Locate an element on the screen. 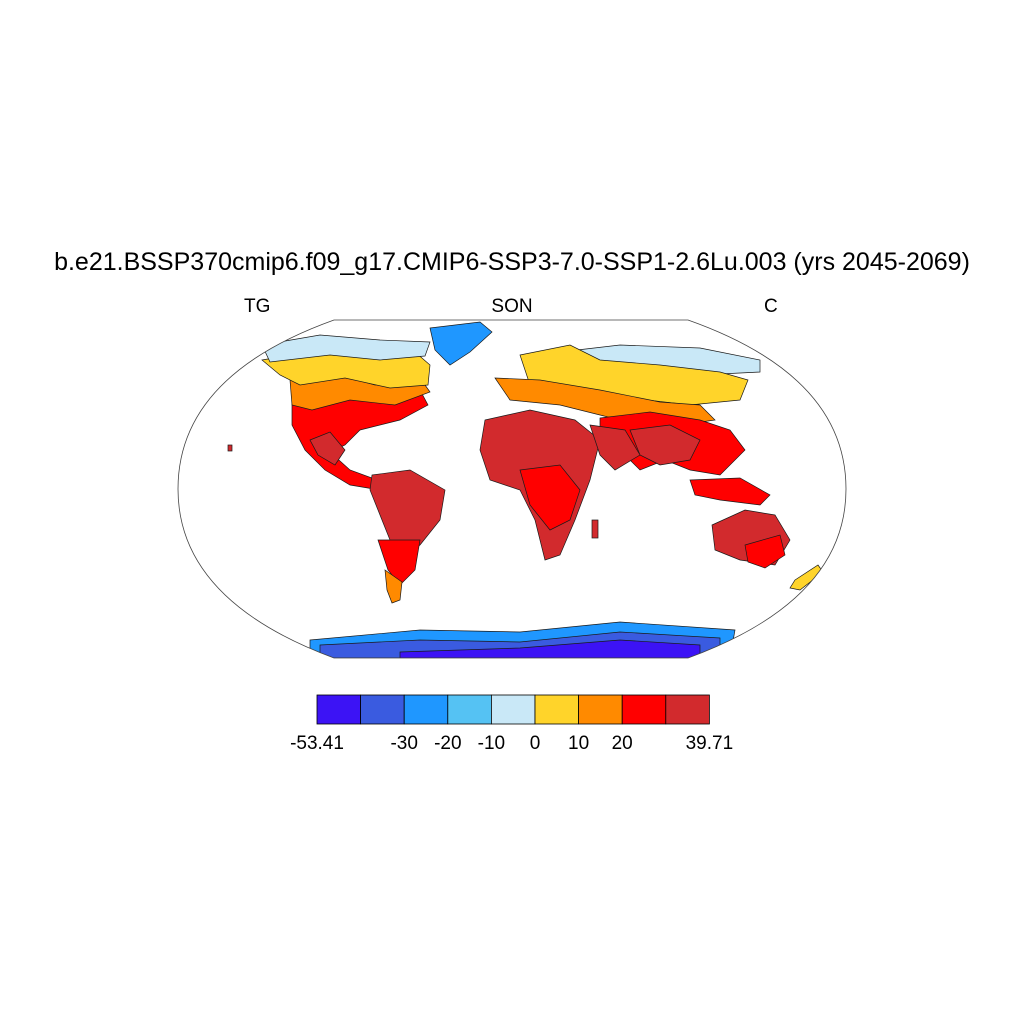  units-label: C is located at coordinates (771, 306).